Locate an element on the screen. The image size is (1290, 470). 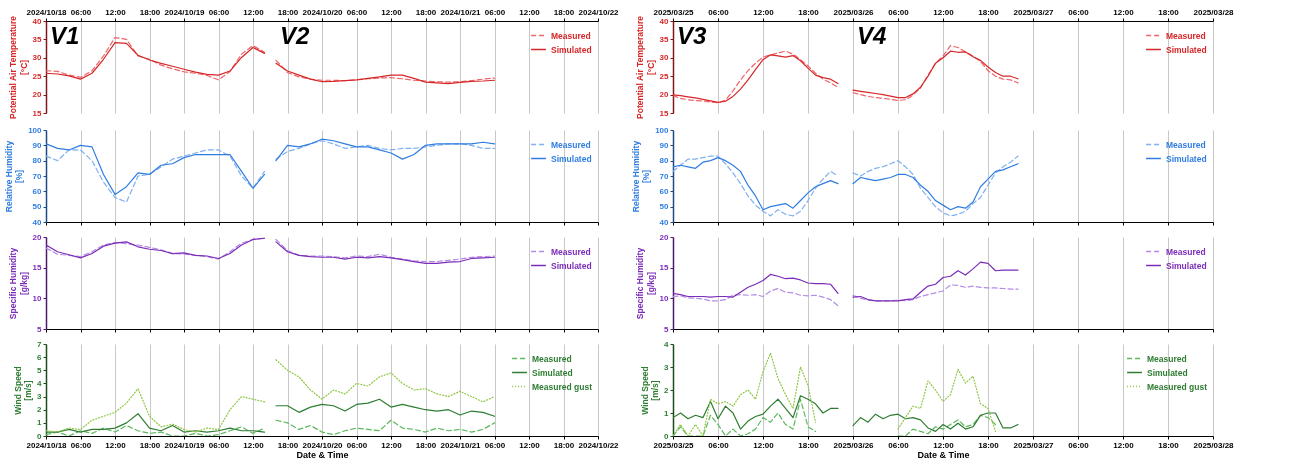
x-tick-label: 2024/10/19 is located at coordinates (185, 445).